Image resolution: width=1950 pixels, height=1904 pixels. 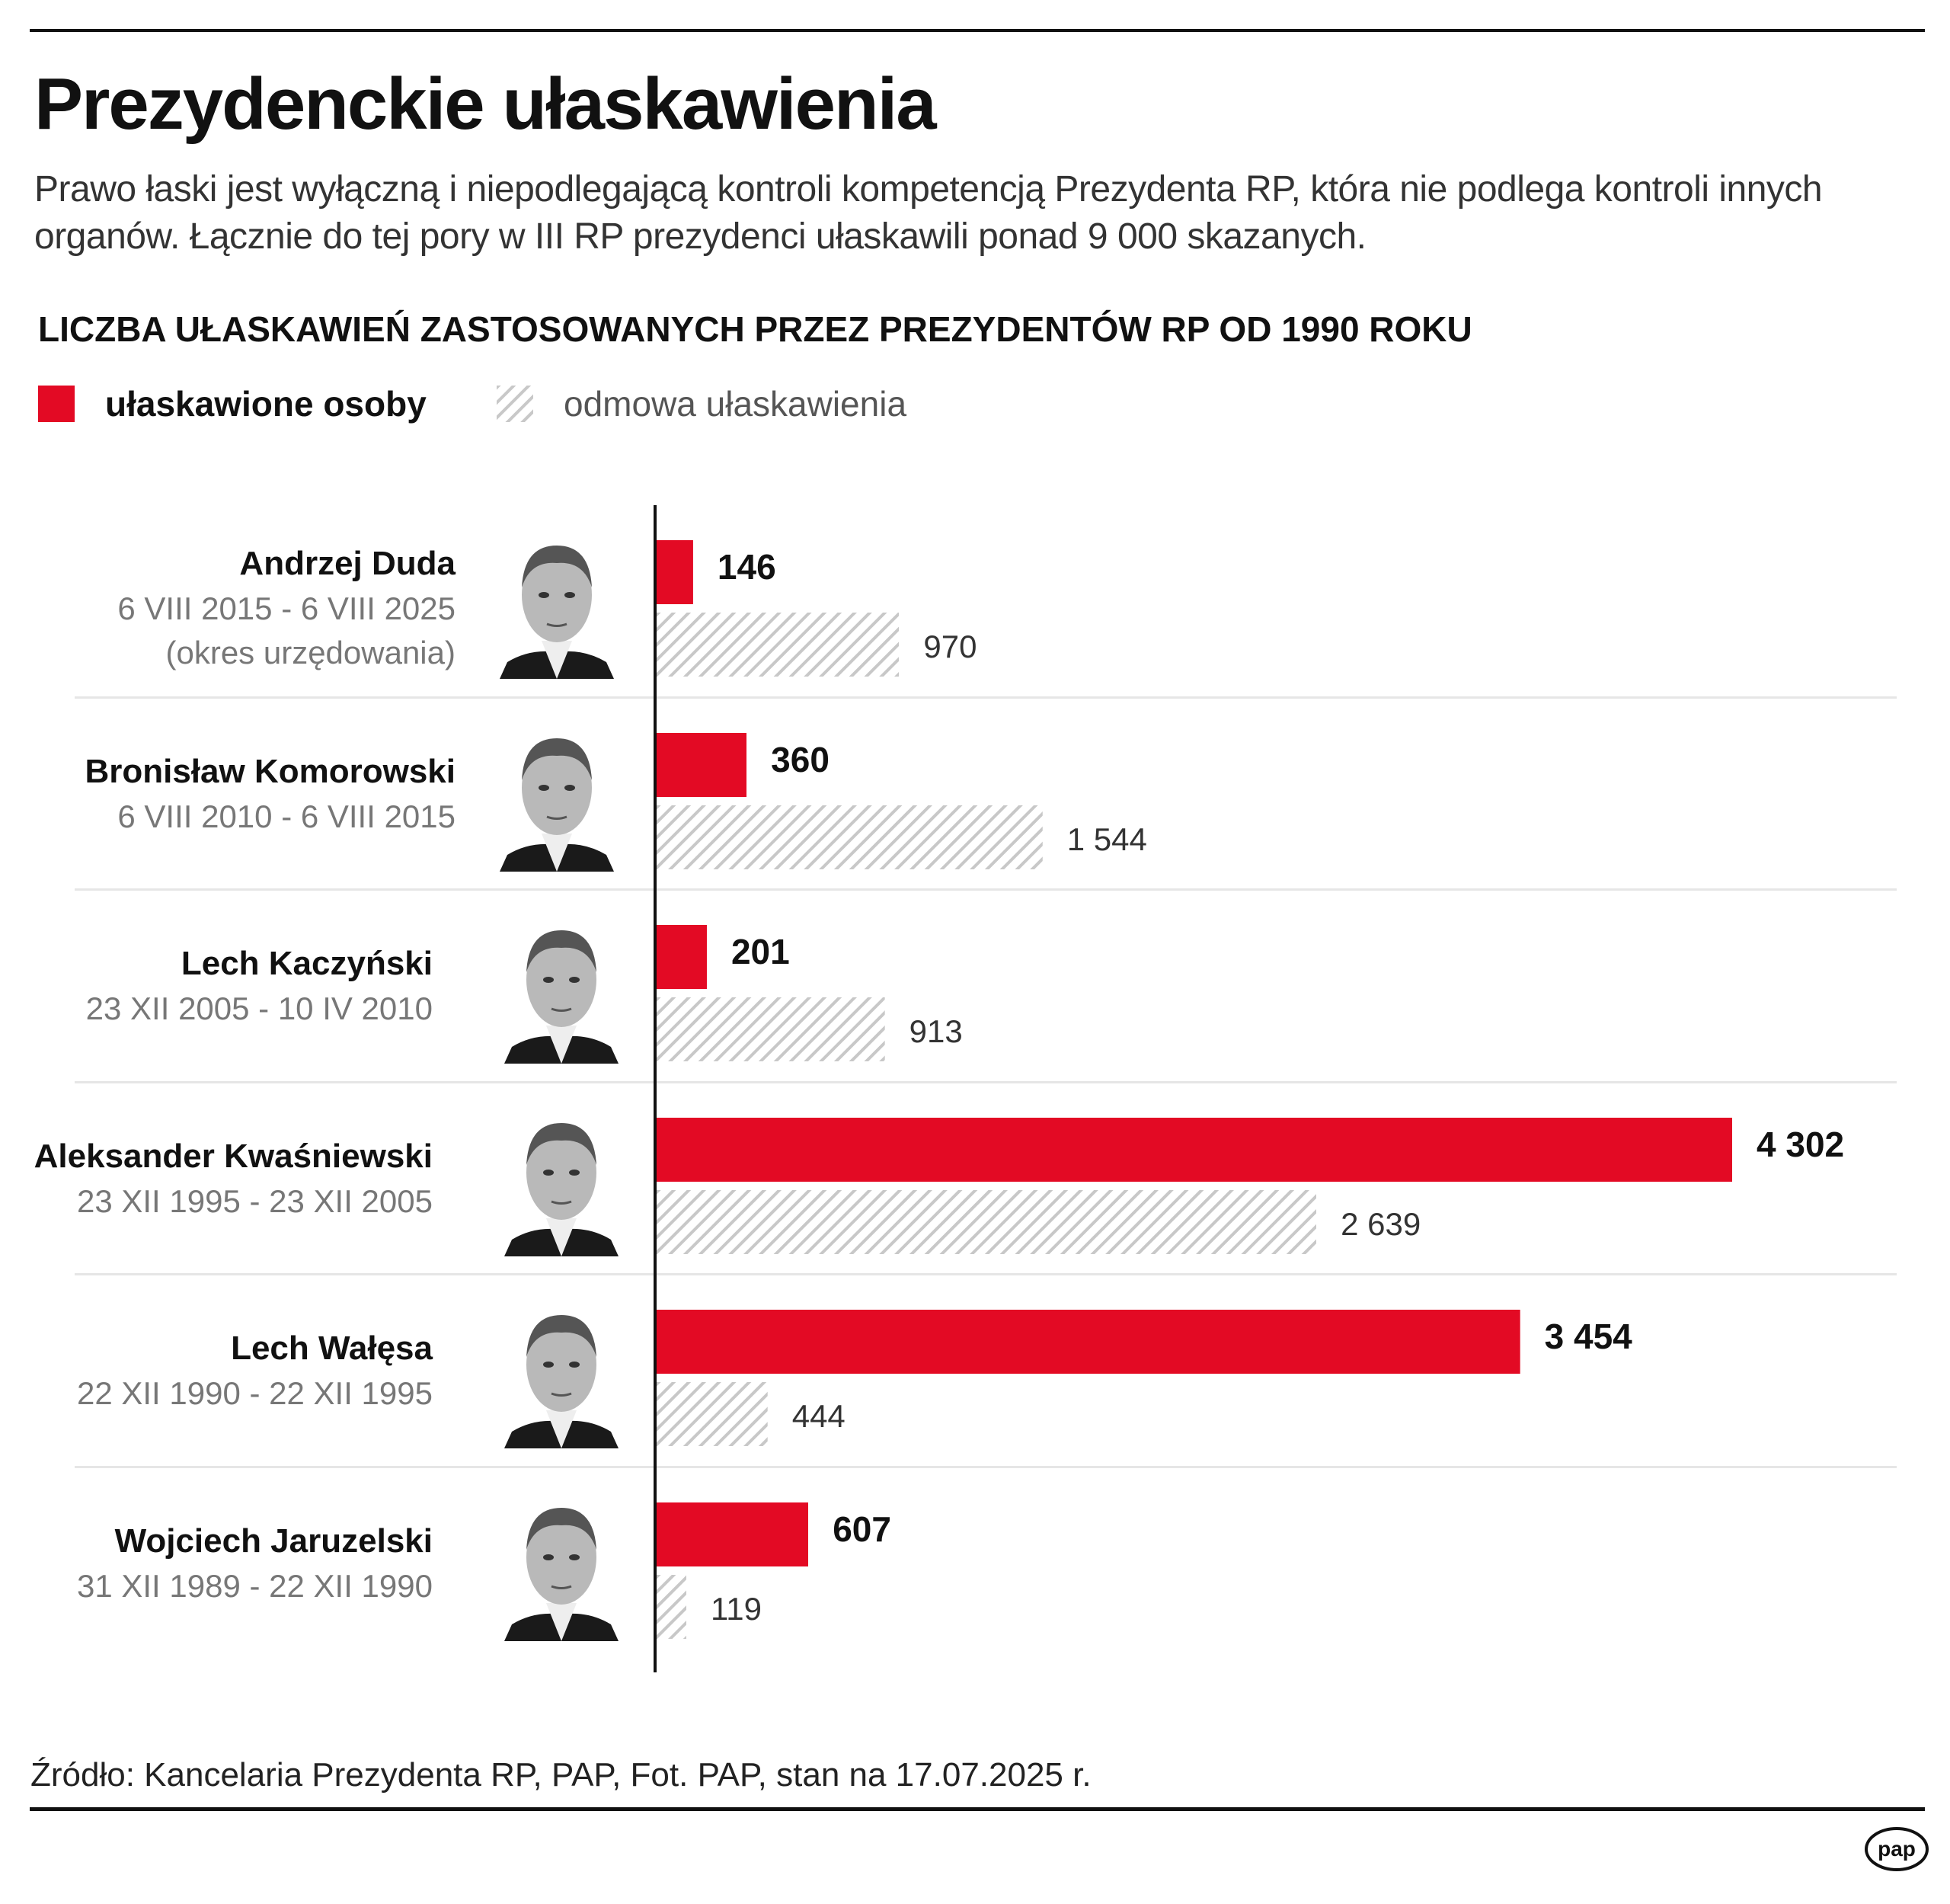 I want to click on president-name: Bronisław Komorowski, so click(x=270, y=771).